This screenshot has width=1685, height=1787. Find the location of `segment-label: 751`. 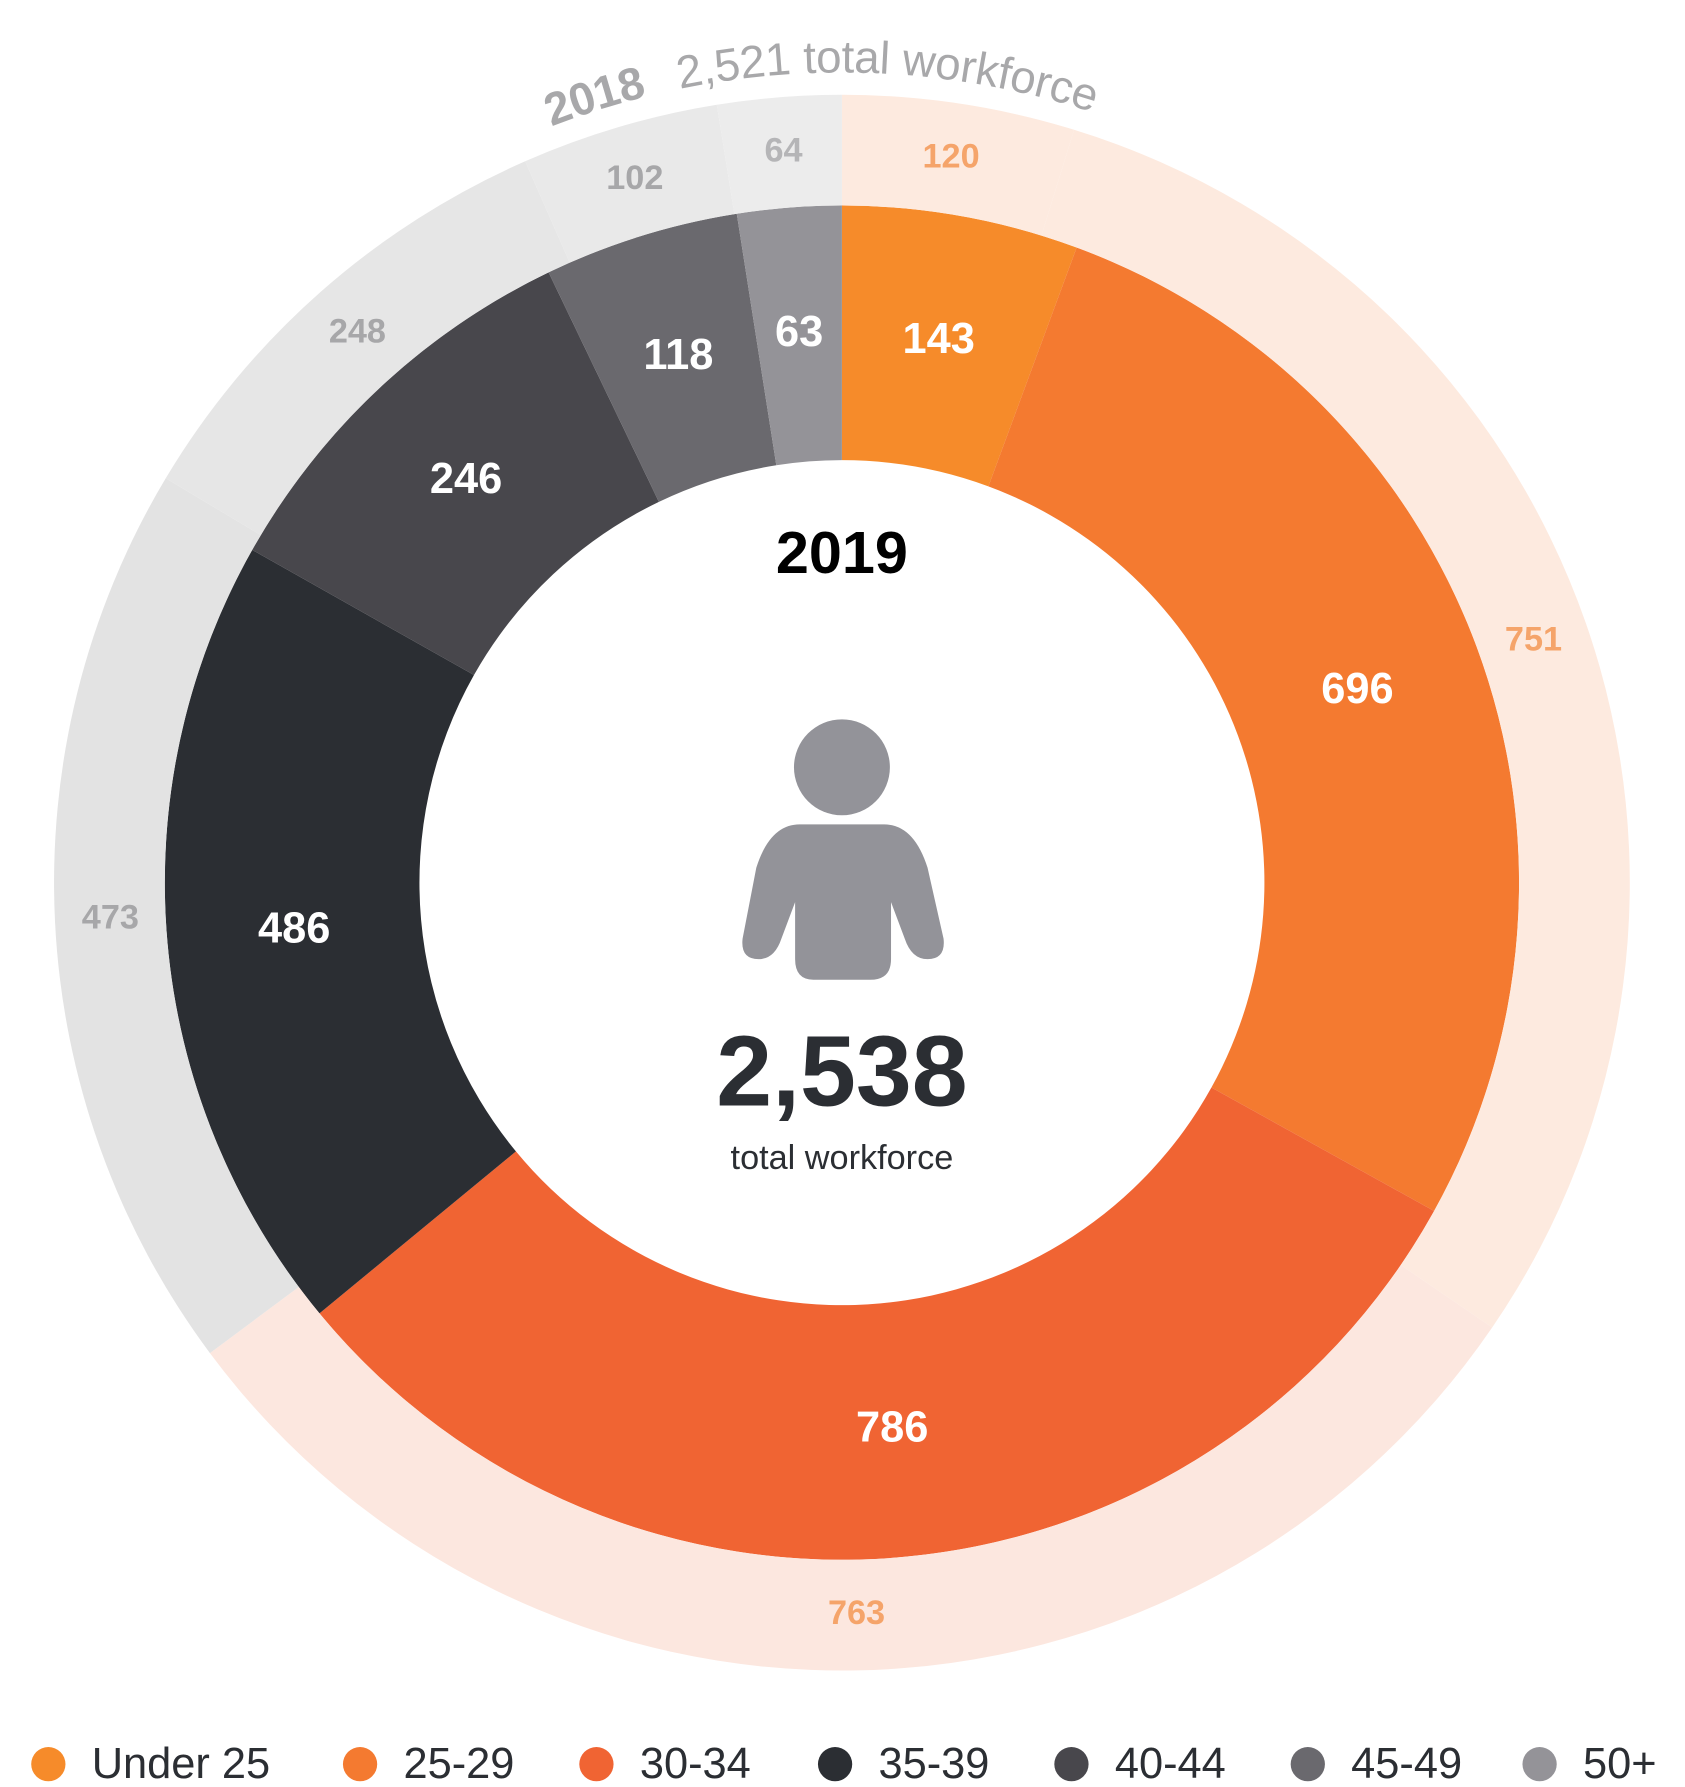

segment-label: 751 is located at coordinates (1533, 639).